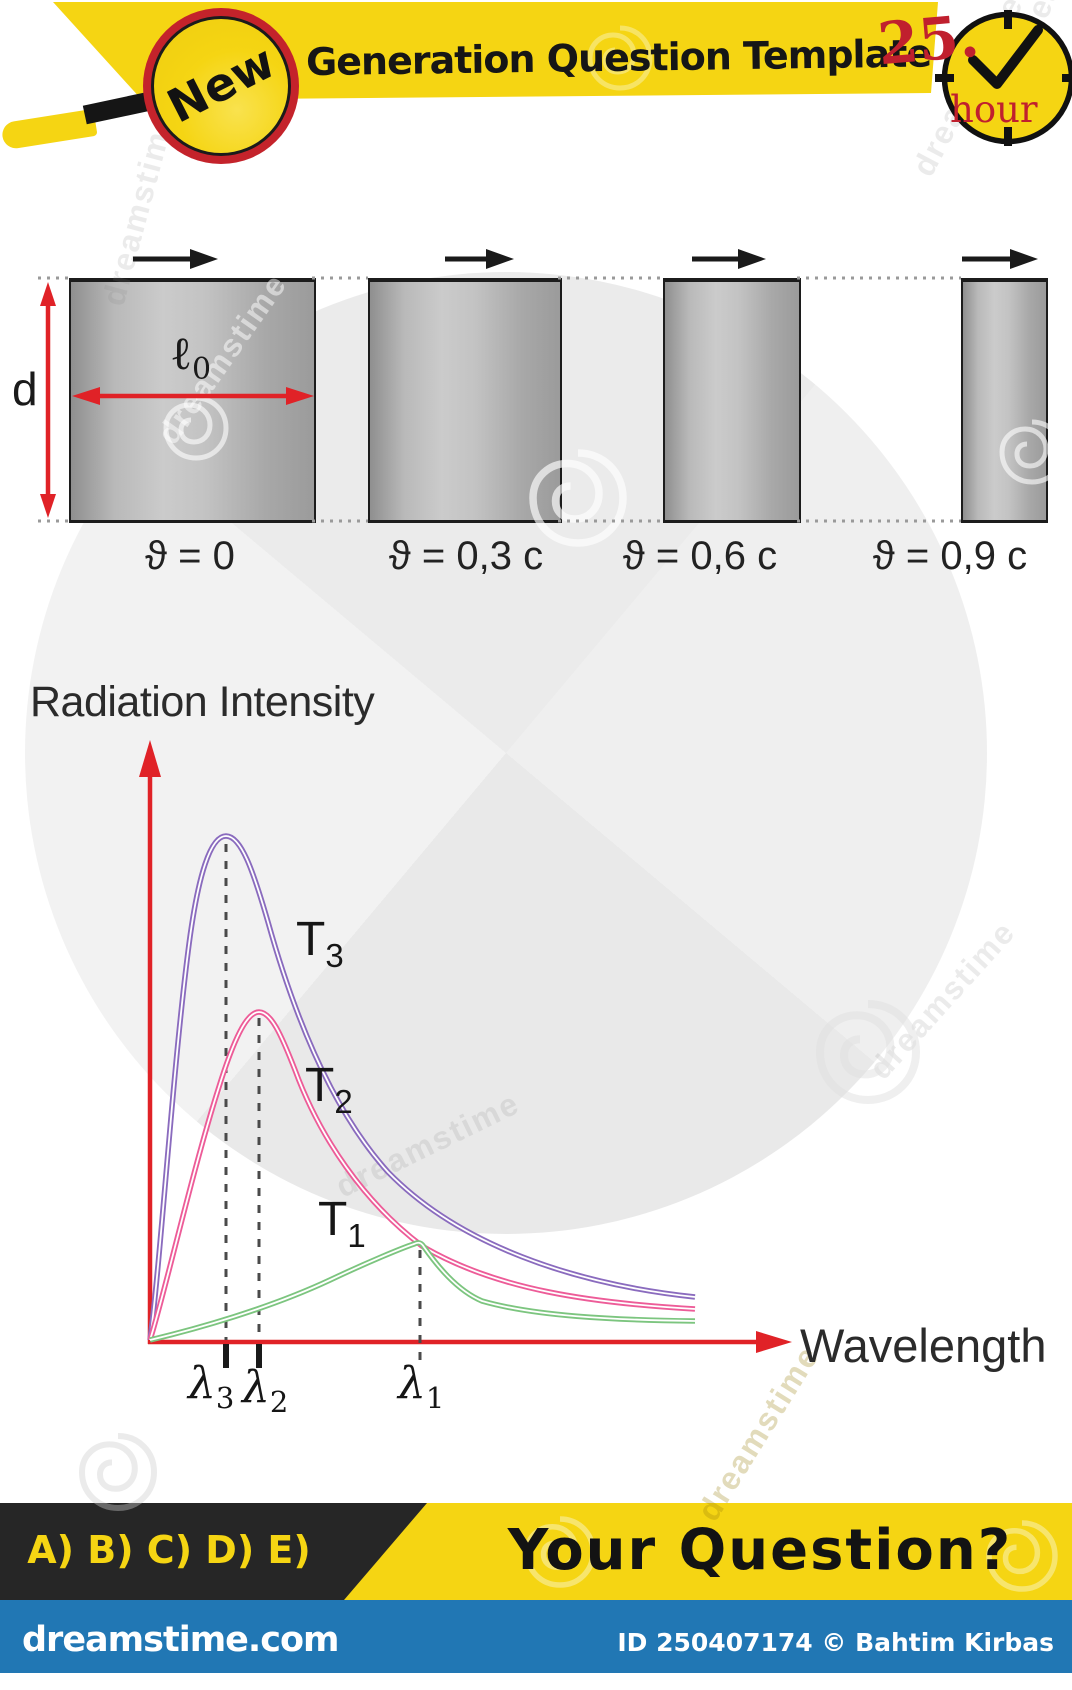  What do you see at coordinates (1003, 78) in the screenshot?
I see `clock-icon` at bounding box center [1003, 78].